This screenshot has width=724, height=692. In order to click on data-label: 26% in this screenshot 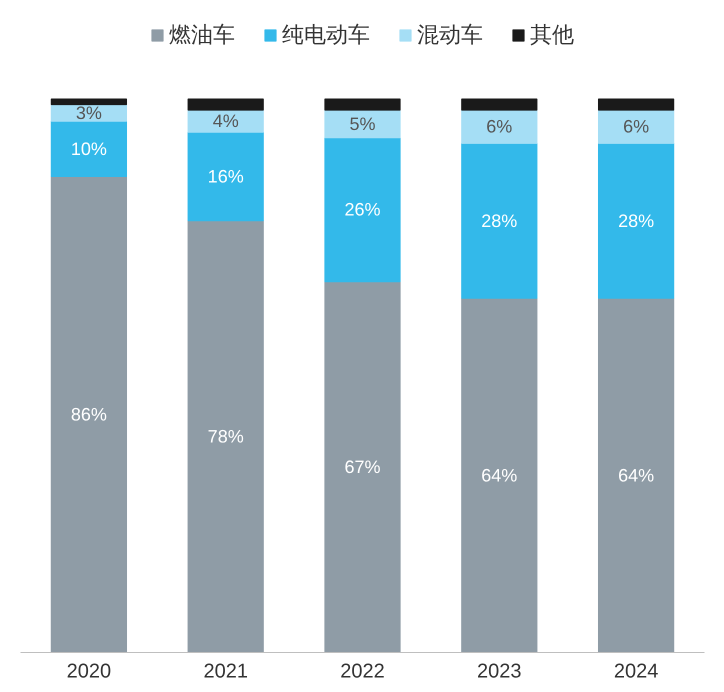, I will do `click(362, 210)`.